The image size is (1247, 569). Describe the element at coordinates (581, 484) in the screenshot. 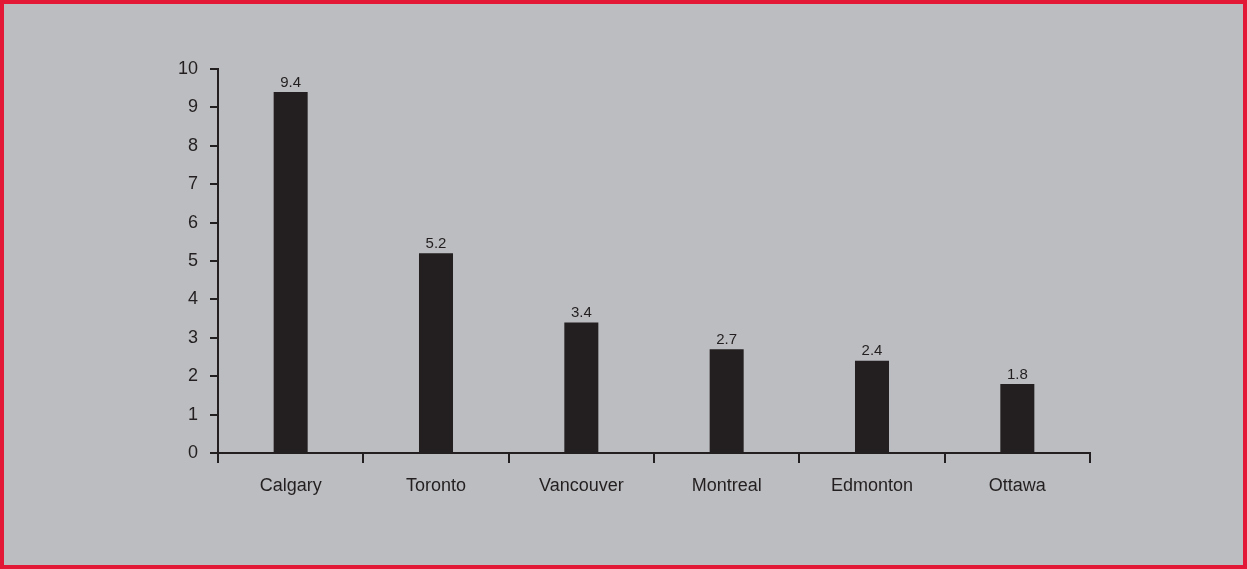

I see `x-tick-label: Vancouver` at that location.